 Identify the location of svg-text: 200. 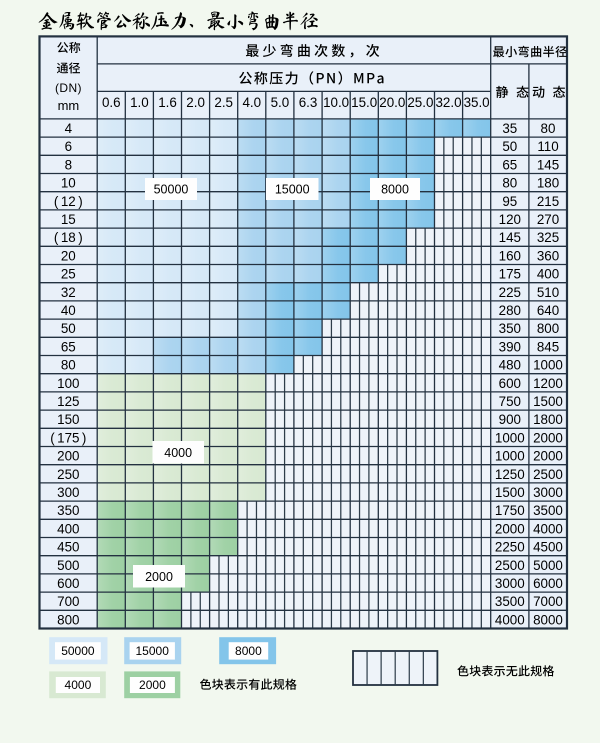
(68, 456).